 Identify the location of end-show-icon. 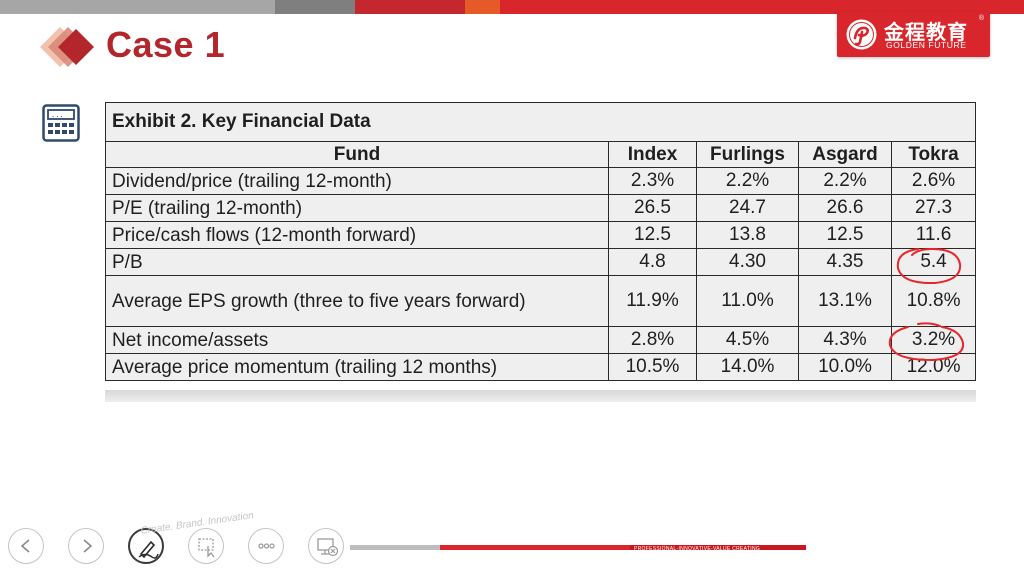
(328, 547).